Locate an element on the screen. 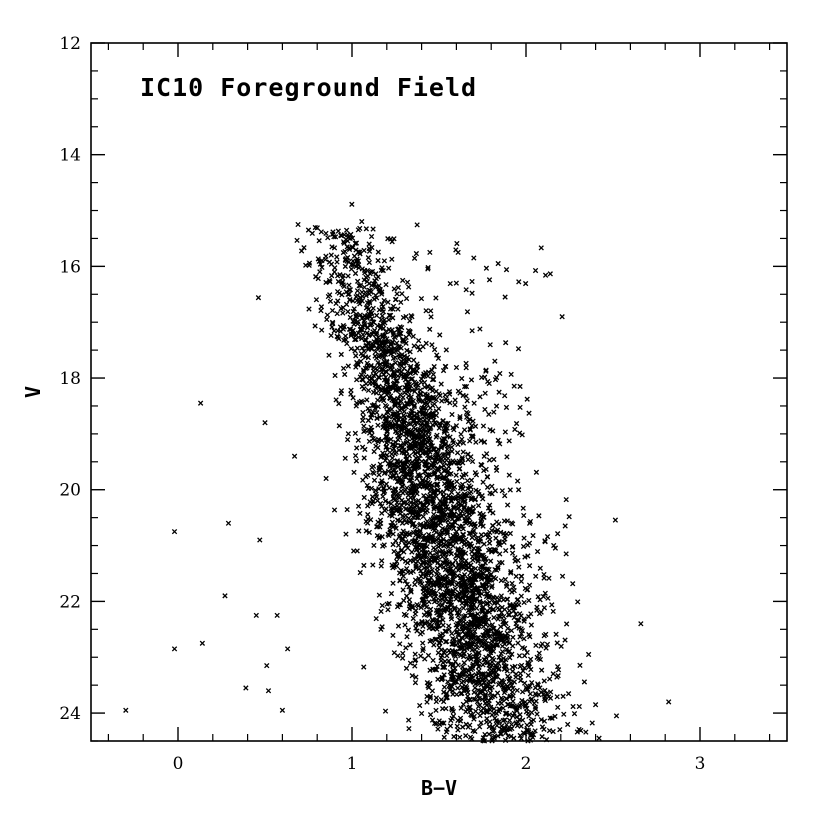 Image resolution: width=830 pixels, height=830 pixels. y-tick-label: 24 is located at coordinates (70, 714).